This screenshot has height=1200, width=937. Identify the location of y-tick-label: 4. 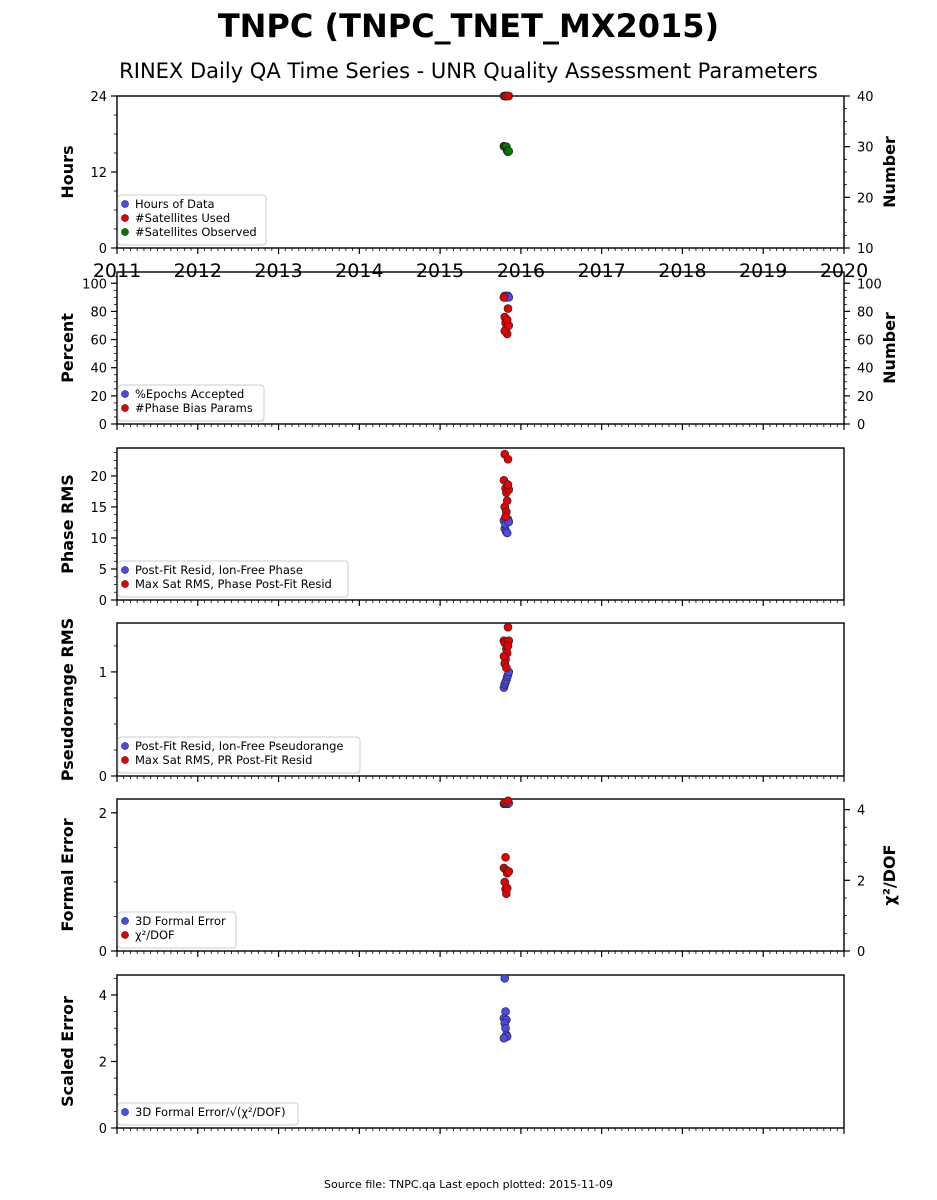
(103, 996).